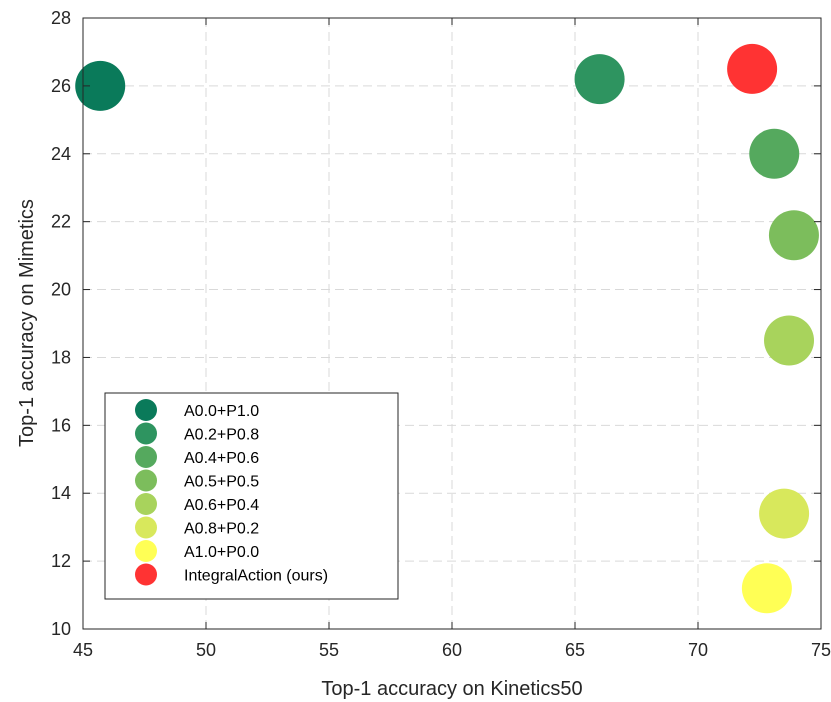  What do you see at coordinates (61, 290) in the screenshot?
I see `y-tick-label: 20` at bounding box center [61, 290].